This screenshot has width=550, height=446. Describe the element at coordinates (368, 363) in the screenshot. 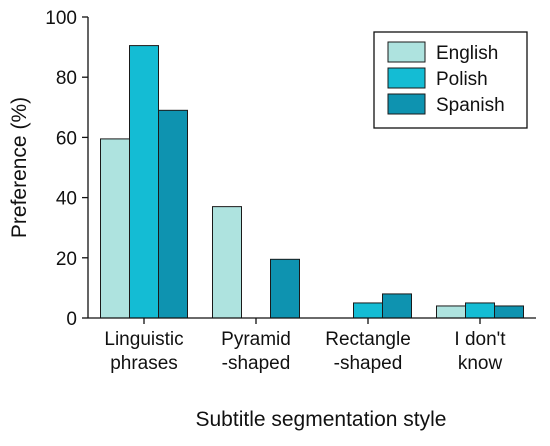

I see `x-tick-label-2-1: -shaped` at that location.